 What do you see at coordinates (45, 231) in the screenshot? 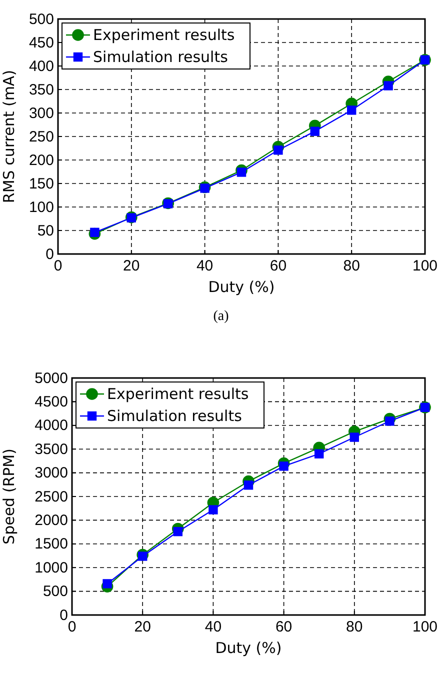
I see `y-tick-label: 50` at bounding box center [45, 231].